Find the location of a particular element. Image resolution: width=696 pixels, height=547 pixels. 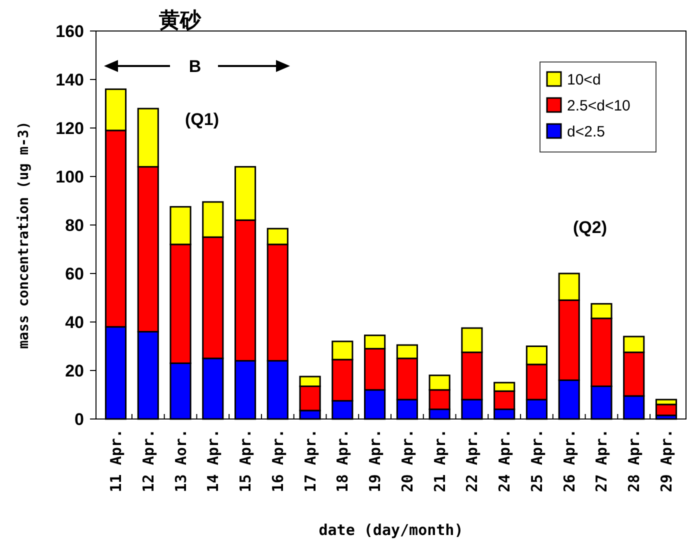

x-tick-label: 21 Apr. is located at coordinates (439, 460).